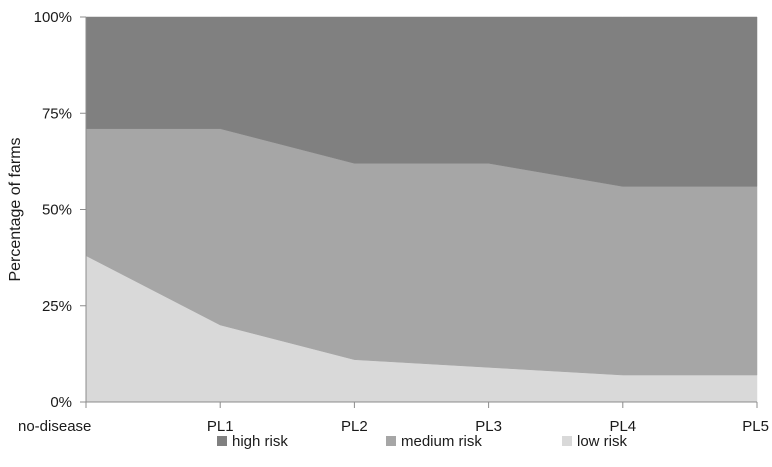 This screenshot has width=772, height=467. What do you see at coordinates (602, 441) in the screenshot?
I see `legend-label-low-risk: low risk` at bounding box center [602, 441].